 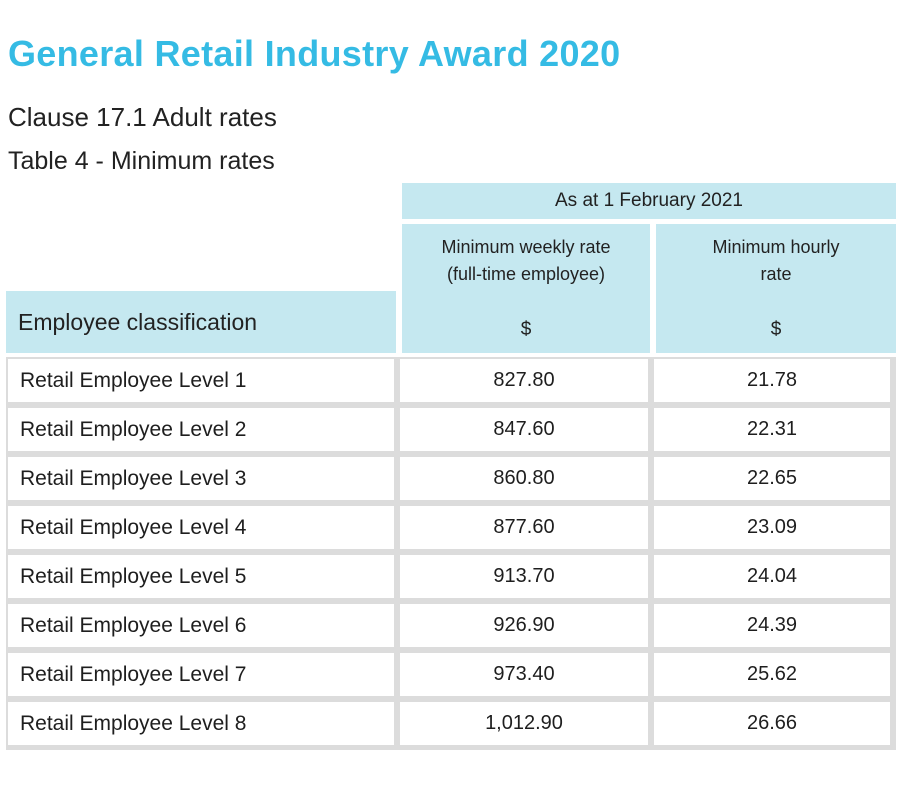 I want to click on weekly-rate-cell: 877.60, so click(x=524, y=527).